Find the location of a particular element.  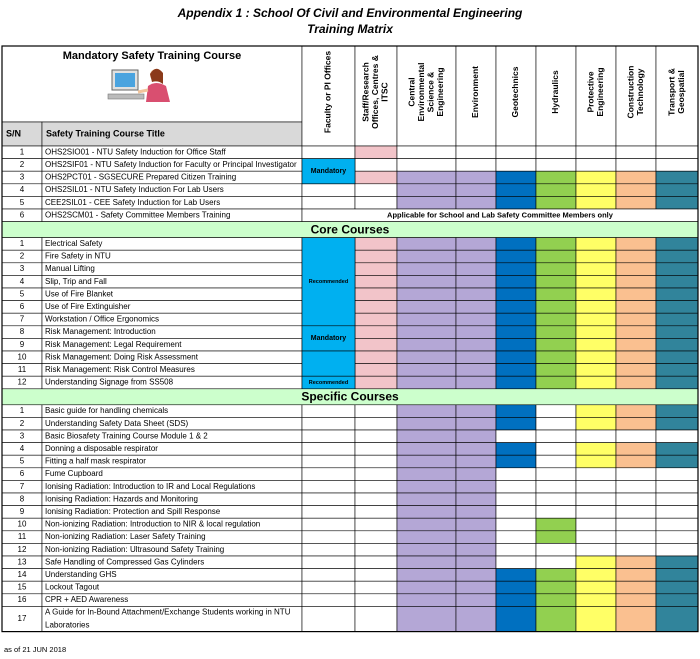

course-title: CPR + AED Awareness is located at coordinates (86, 599).